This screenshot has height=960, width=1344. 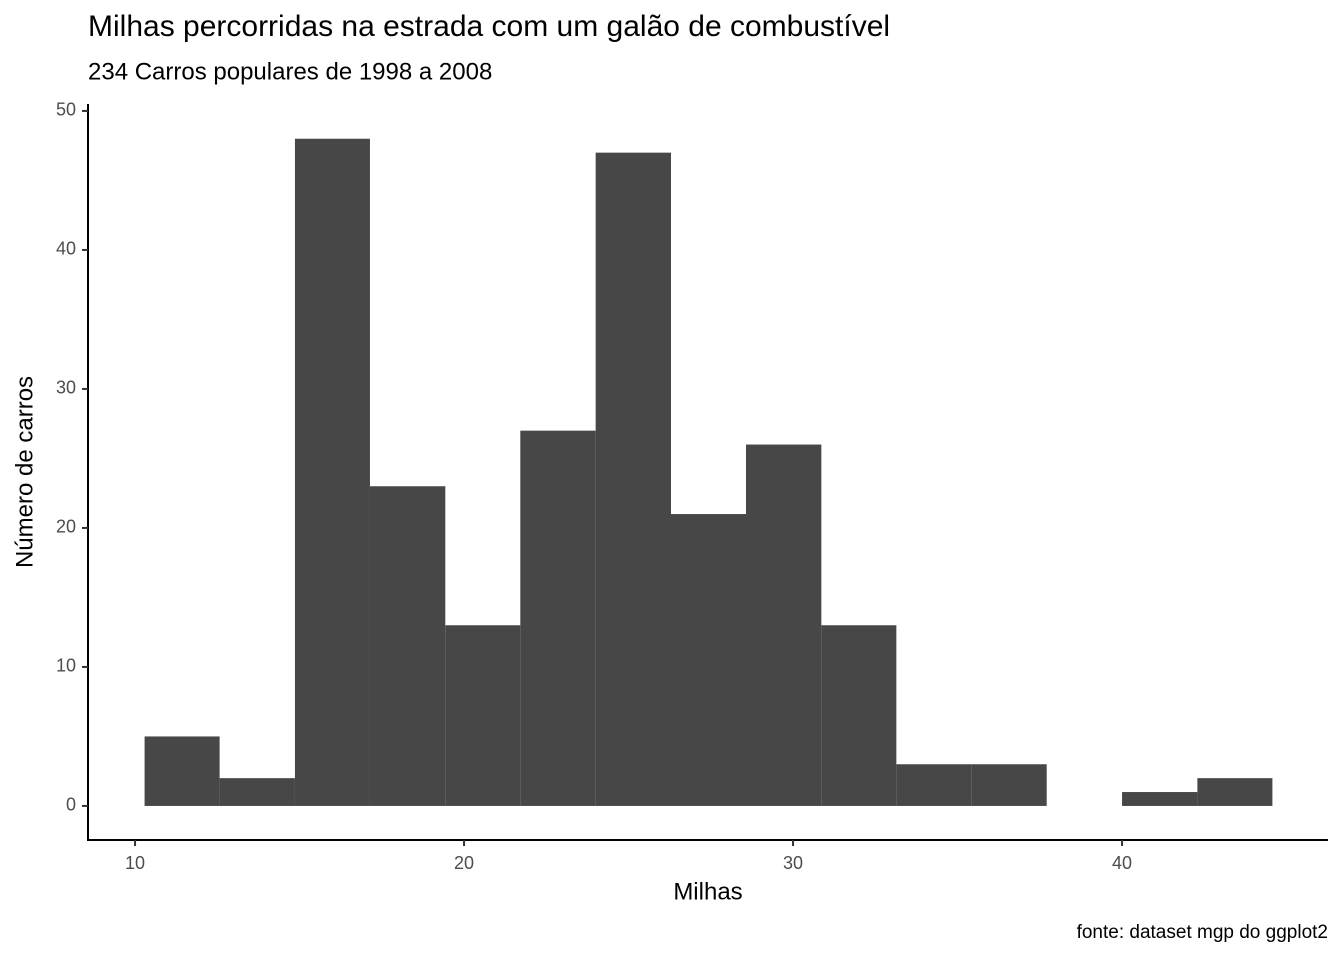 What do you see at coordinates (1202, 932) in the screenshot?
I see `caption: fonte: dataset mgp do ggplot2` at bounding box center [1202, 932].